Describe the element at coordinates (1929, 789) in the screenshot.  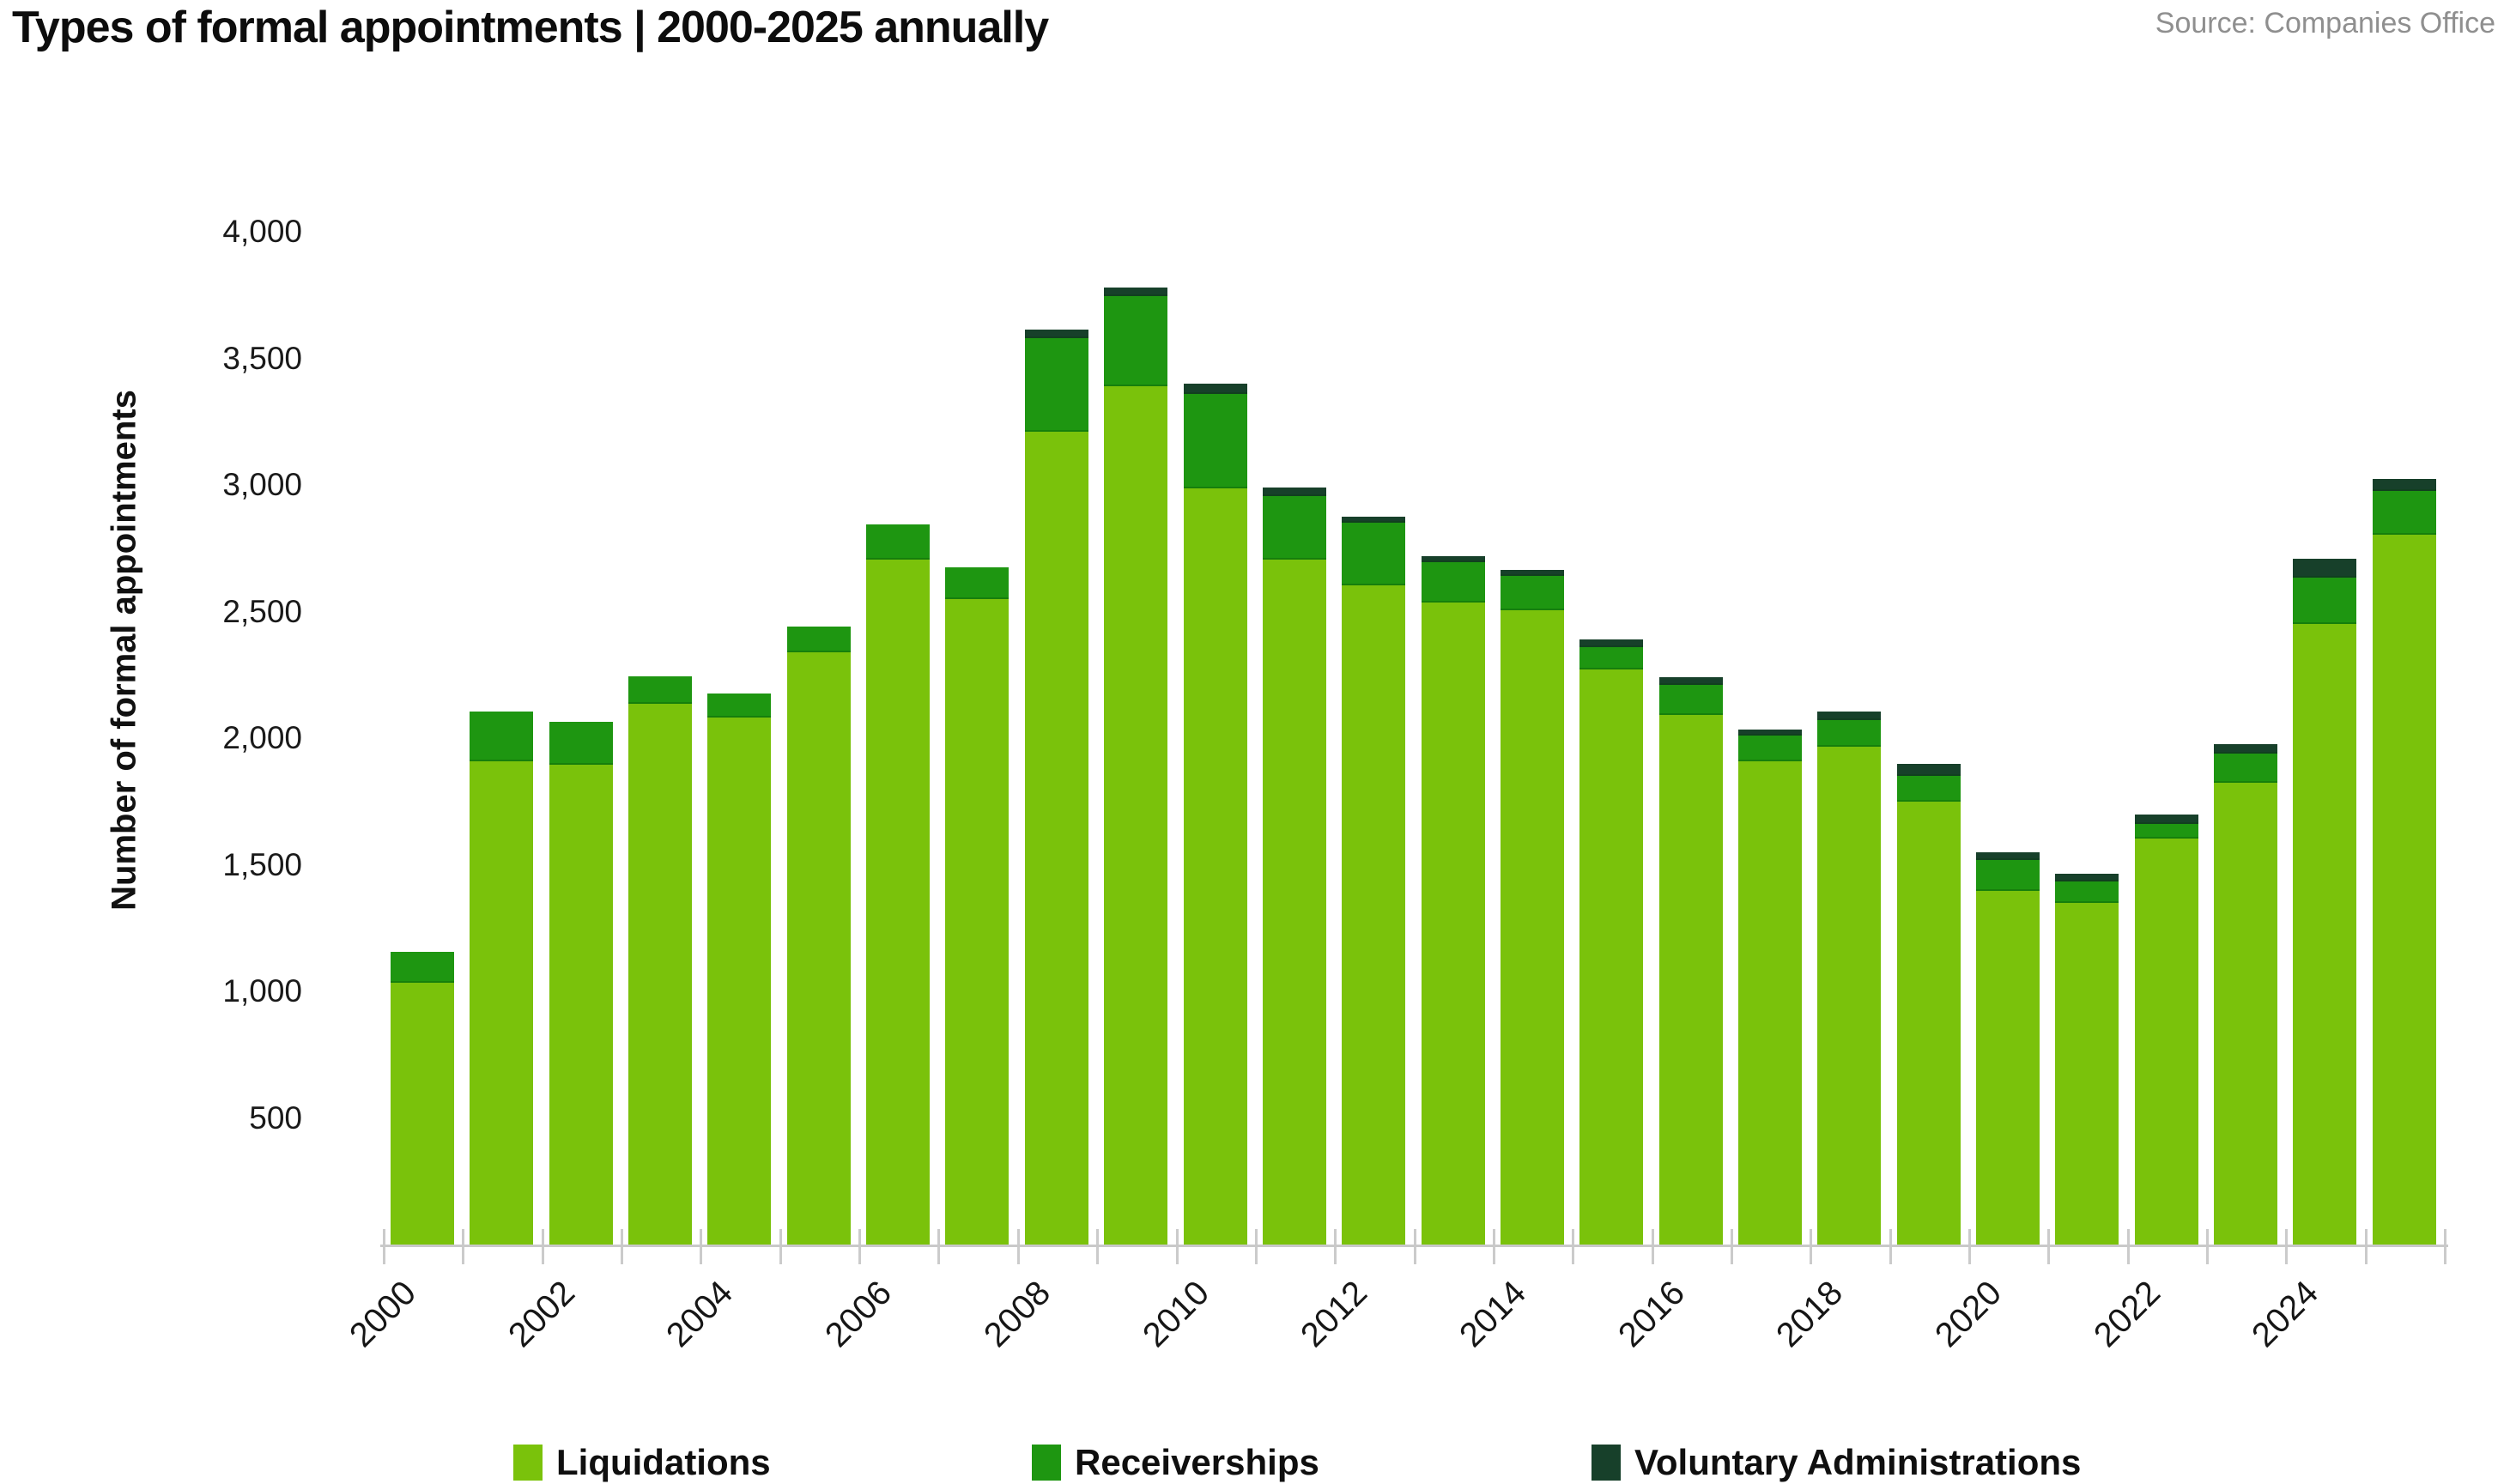
I see `bar-2019-receiverships` at that location.